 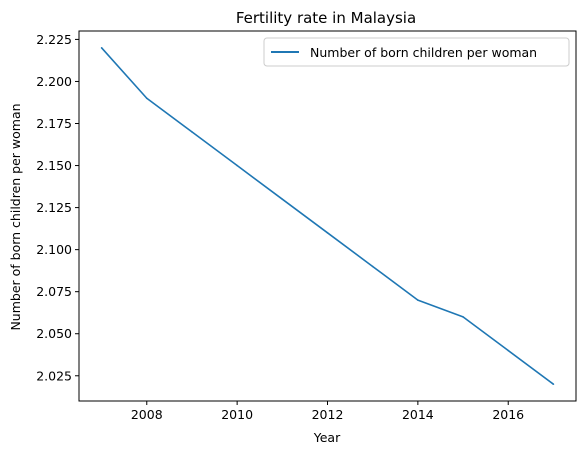 I want to click on x-tick-label: 2008, so click(x=147, y=414).